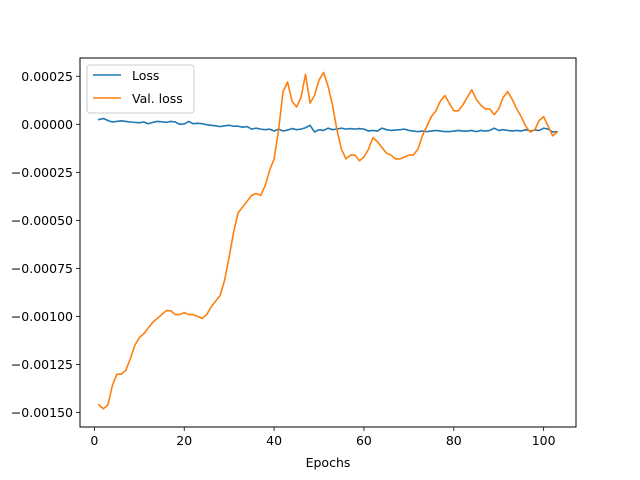 The width and height of the screenshot is (640, 480). Describe the element at coordinates (454, 440) in the screenshot. I see `x-tick-label: 80` at that location.